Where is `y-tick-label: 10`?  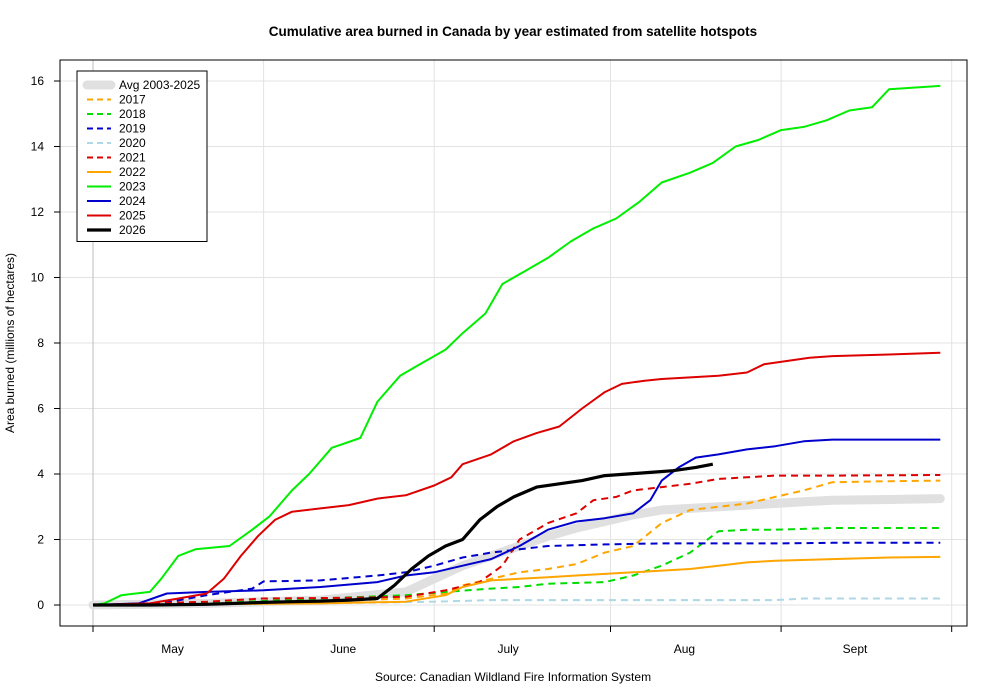 y-tick-label: 10 is located at coordinates (38, 278).